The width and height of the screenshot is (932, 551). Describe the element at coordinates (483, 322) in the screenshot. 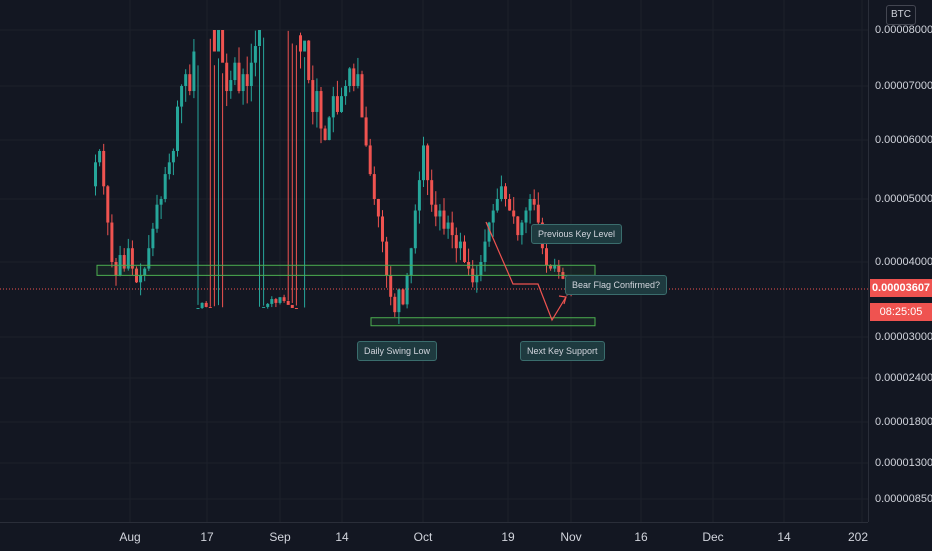

I see `support-zone` at that location.